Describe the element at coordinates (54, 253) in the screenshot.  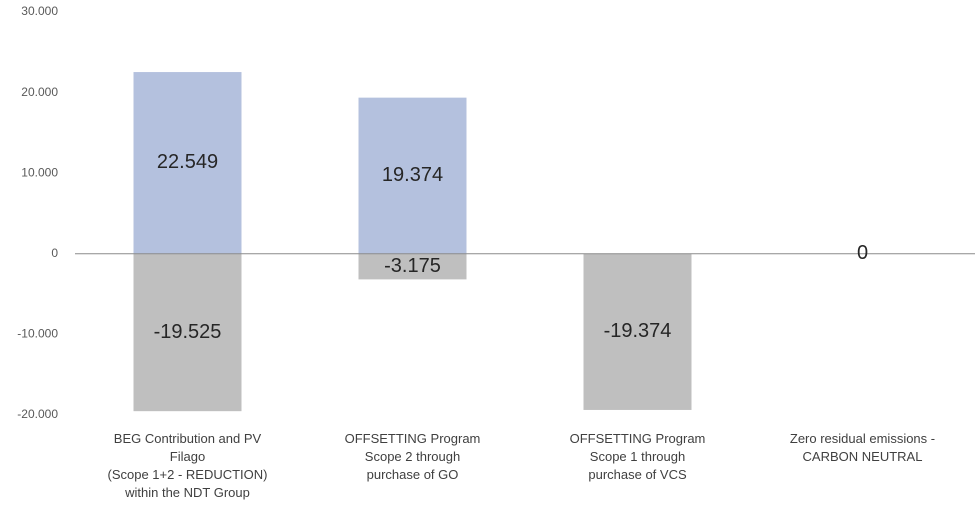
I see `y-tick-label: 0` at that location.